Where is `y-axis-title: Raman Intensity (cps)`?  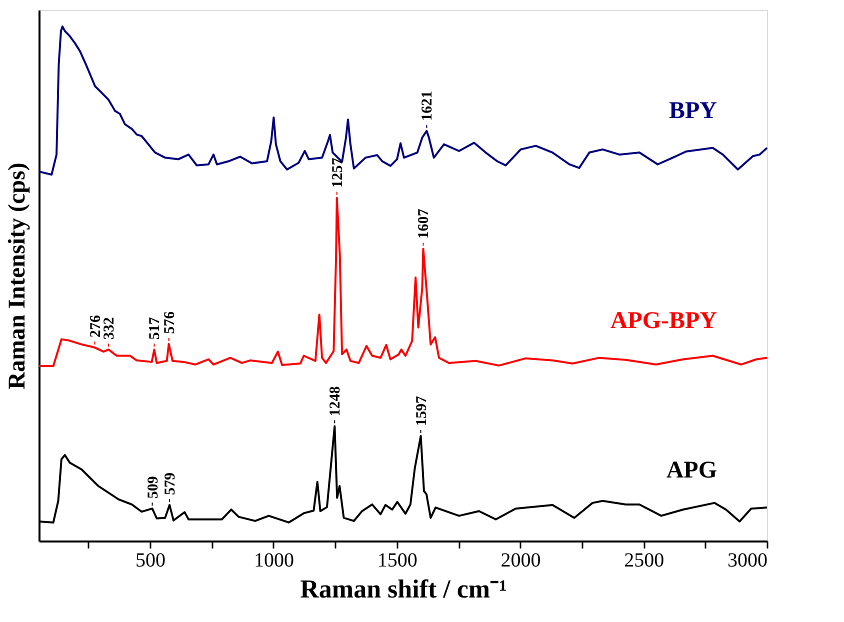
y-axis-title: Raman Intensity (cps) is located at coordinates (17, 276).